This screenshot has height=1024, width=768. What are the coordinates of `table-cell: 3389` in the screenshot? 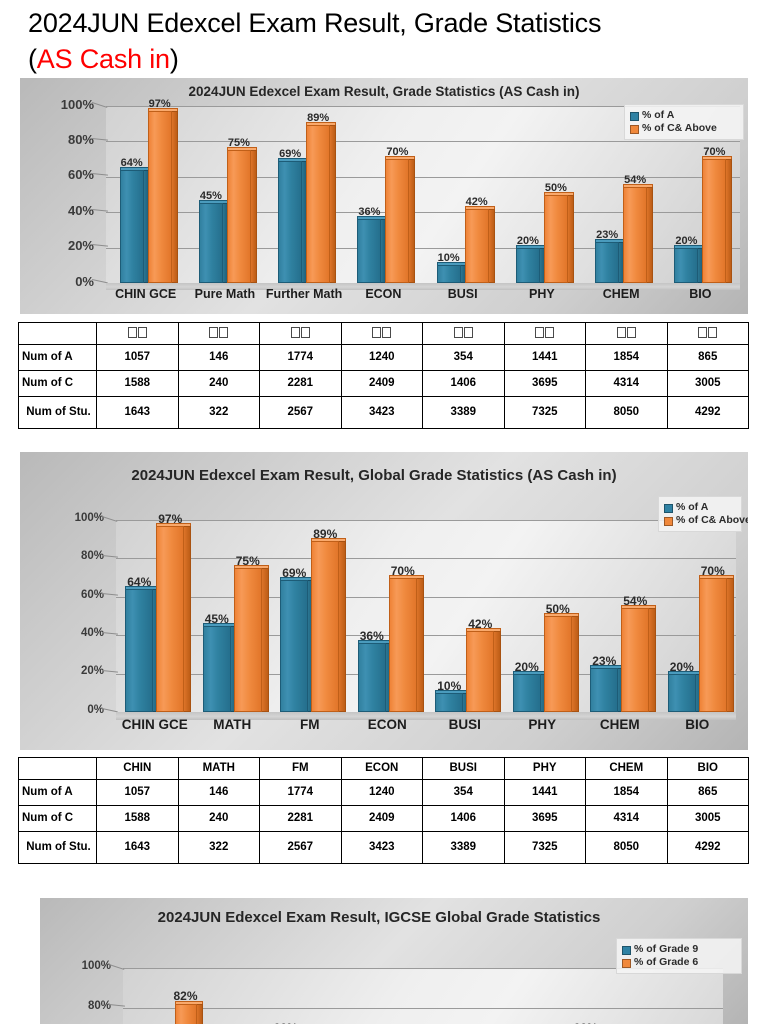 It's located at (463, 847).